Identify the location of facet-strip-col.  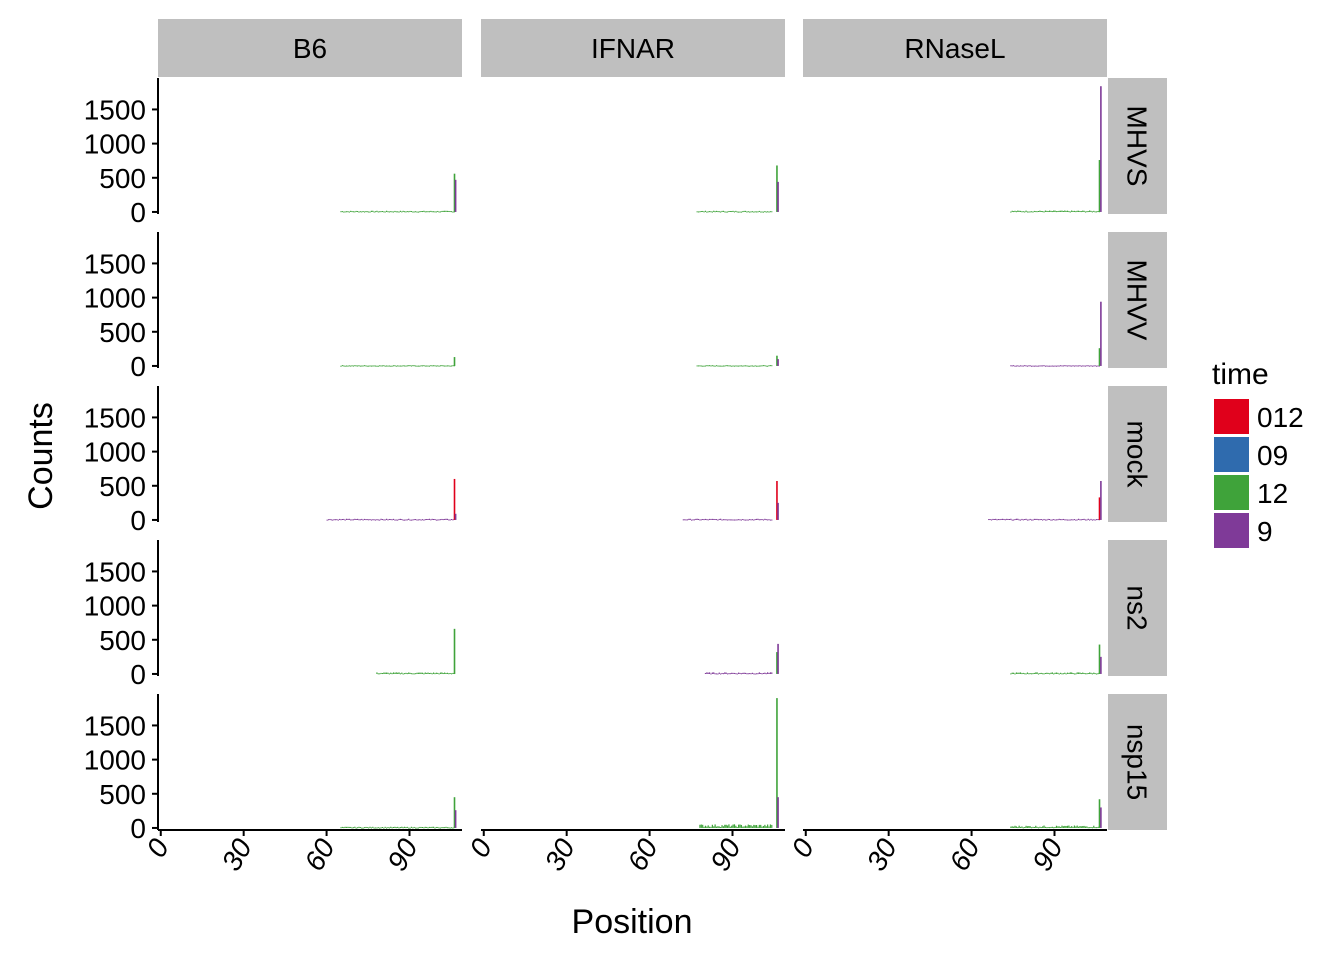
(955, 48).